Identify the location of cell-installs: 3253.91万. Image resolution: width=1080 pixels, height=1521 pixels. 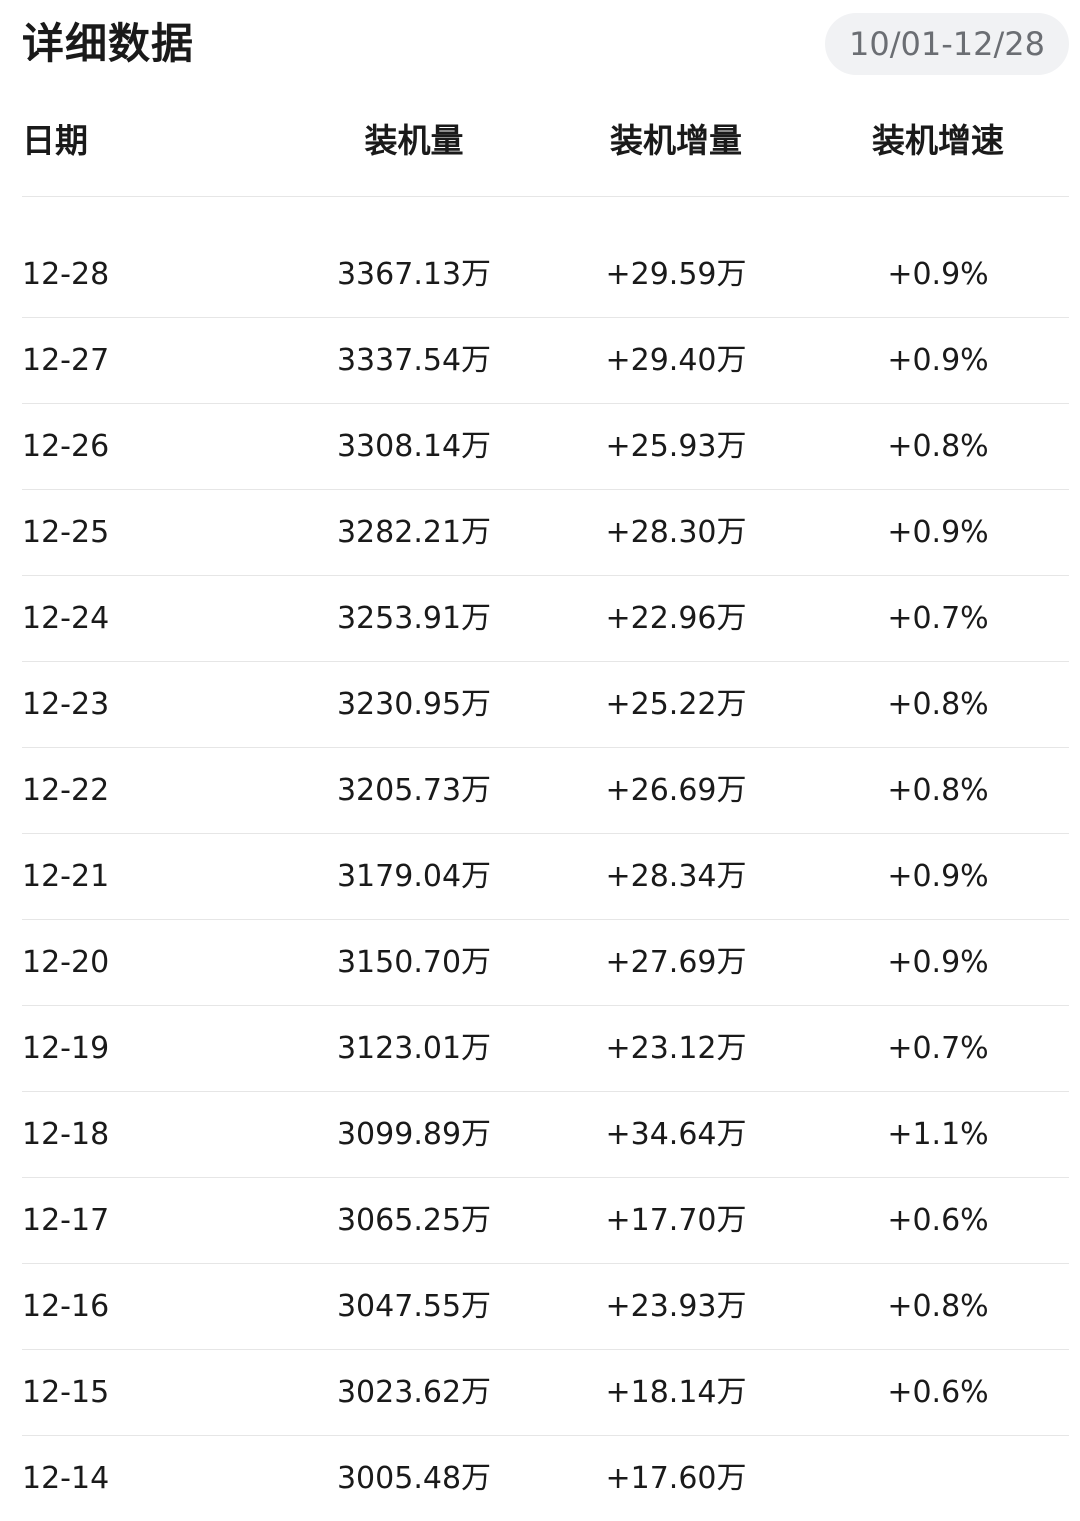
(414, 618).